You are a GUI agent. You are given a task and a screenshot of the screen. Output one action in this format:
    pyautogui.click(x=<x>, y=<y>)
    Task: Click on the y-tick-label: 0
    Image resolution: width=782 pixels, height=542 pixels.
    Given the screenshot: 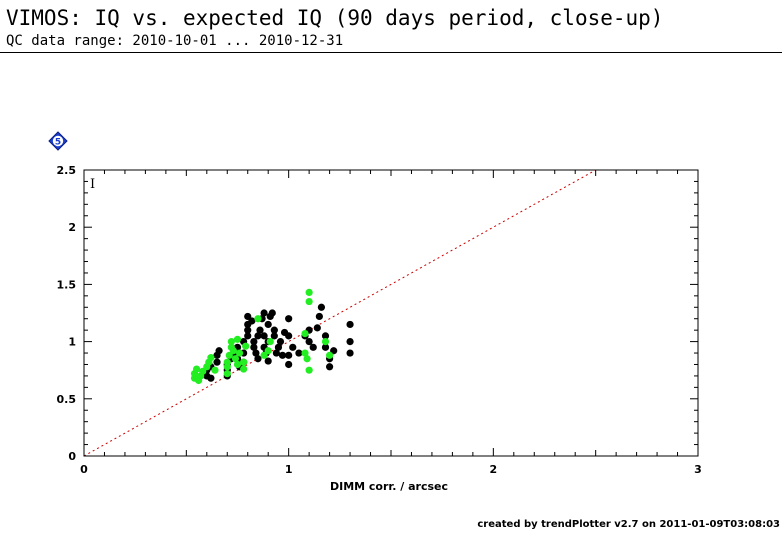 What is the action you would take?
    pyautogui.click(x=72, y=456)
    